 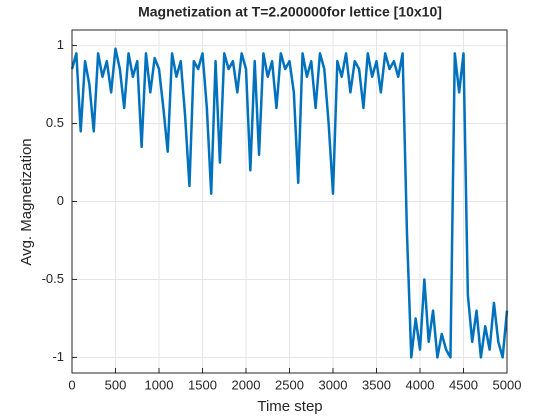 I want to click on y-tick-label: -1, so click(x=58, y=356).